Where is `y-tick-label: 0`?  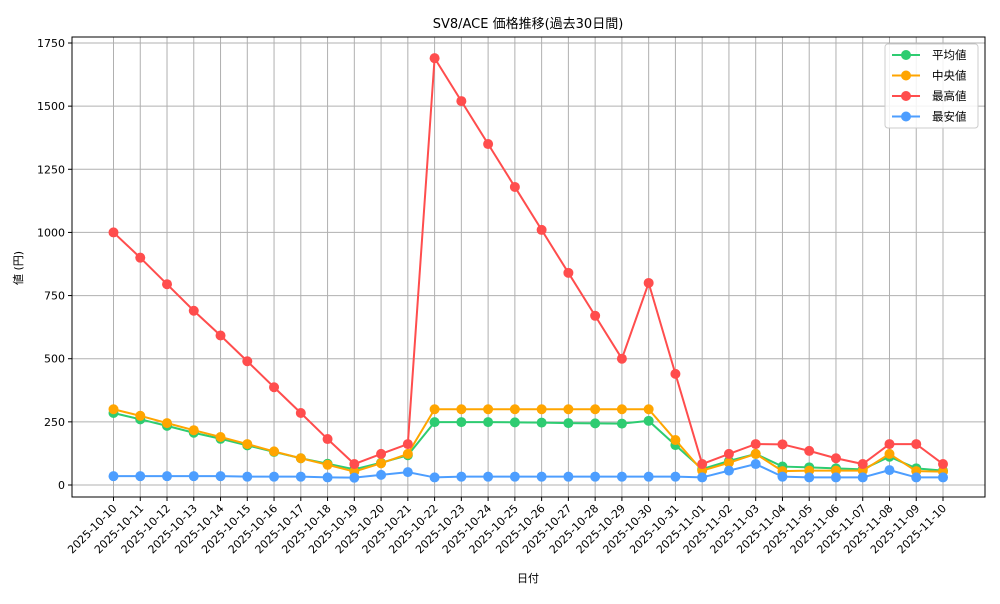
y-tick-label: 0 is located at coordinates (61, 485).